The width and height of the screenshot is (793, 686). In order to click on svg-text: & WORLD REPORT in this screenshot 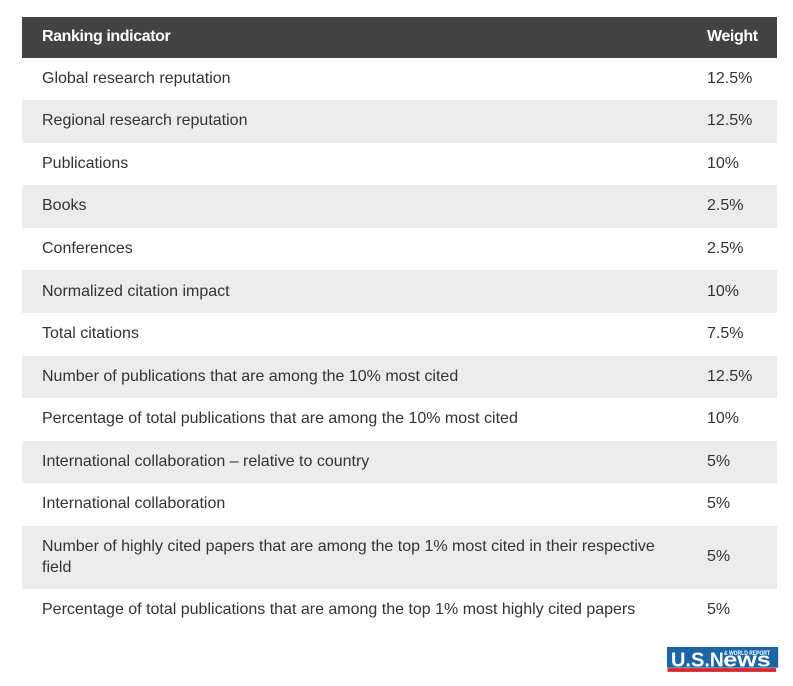, I will do `click(747, 654)`.